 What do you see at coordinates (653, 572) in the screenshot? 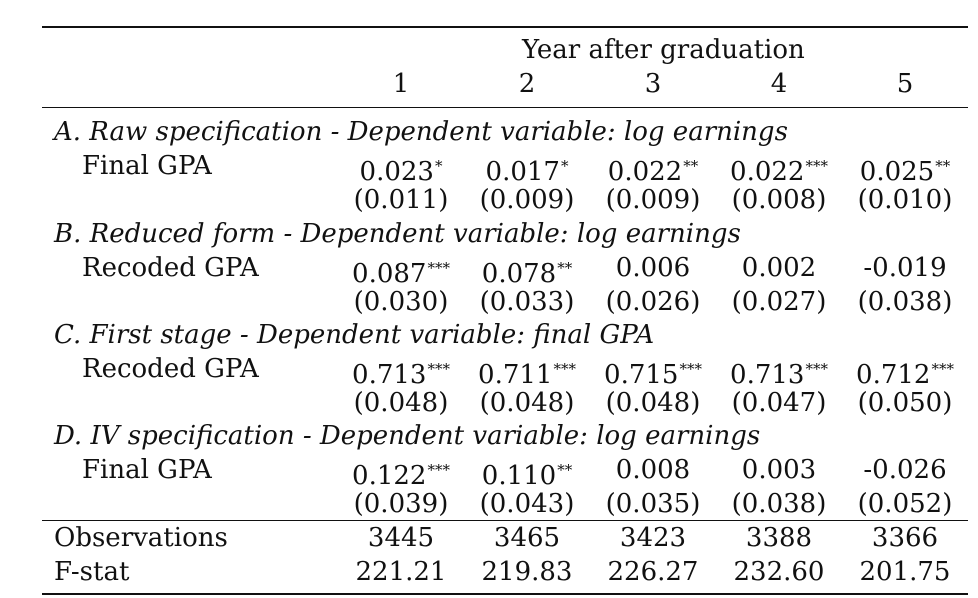
I see `fstat-3: 226.27` at bounding box center [653, 572].